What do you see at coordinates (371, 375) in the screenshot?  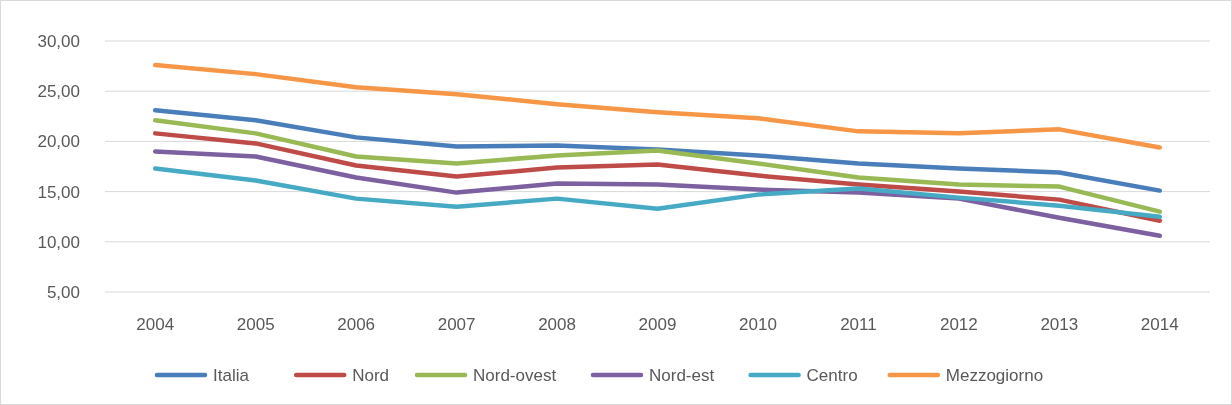 I see `legend-label: Nord` at bounding box center [371, 375].